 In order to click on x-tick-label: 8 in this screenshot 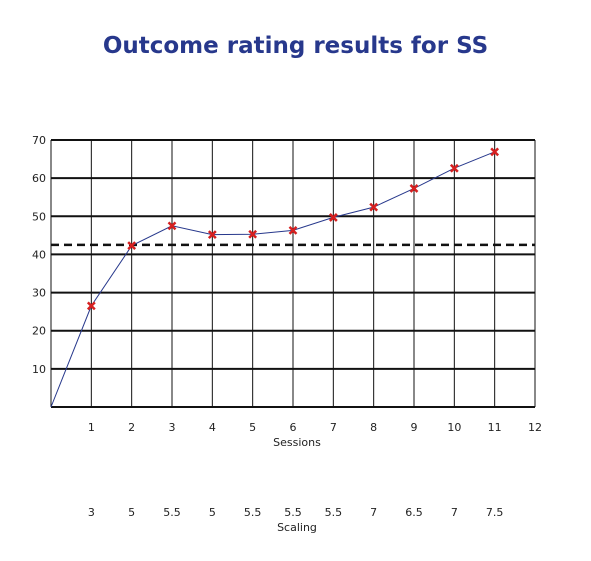, I will do `click(373, 427)`.